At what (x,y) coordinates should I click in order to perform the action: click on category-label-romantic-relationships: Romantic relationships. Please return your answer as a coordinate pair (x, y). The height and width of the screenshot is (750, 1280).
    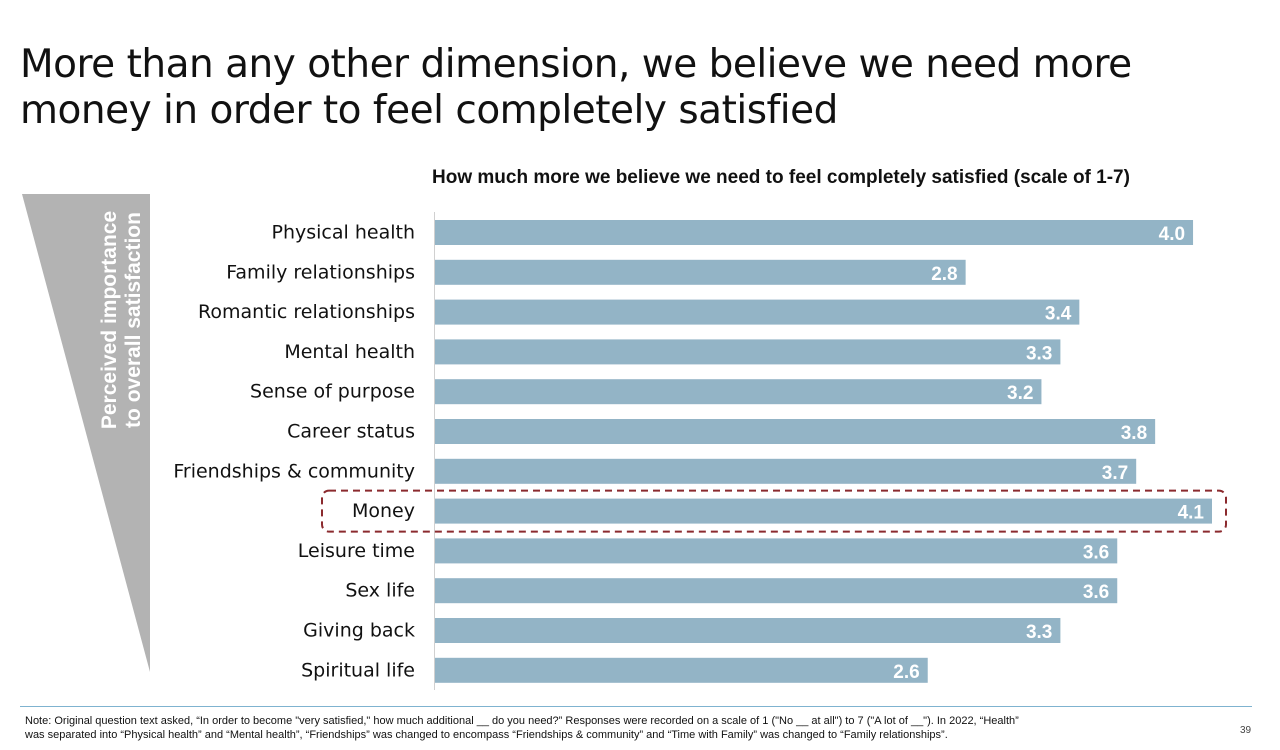
    Looking at the image, I should click on (306, 312).